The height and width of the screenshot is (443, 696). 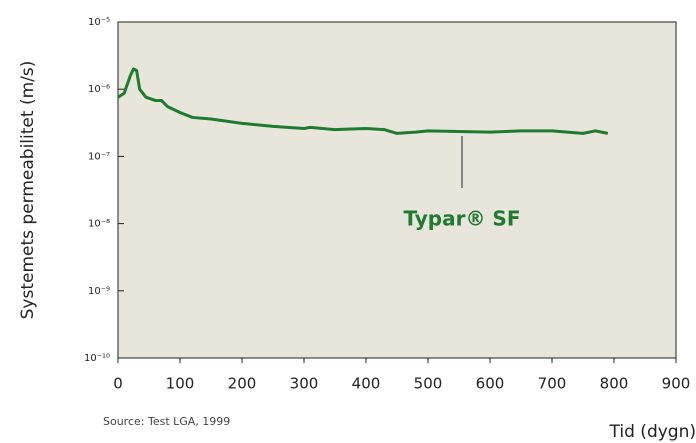 What do you see at coordinates (242, 384) in the screenshot?
I see `x-tick-label: 200` at bounding box center [242, 384].